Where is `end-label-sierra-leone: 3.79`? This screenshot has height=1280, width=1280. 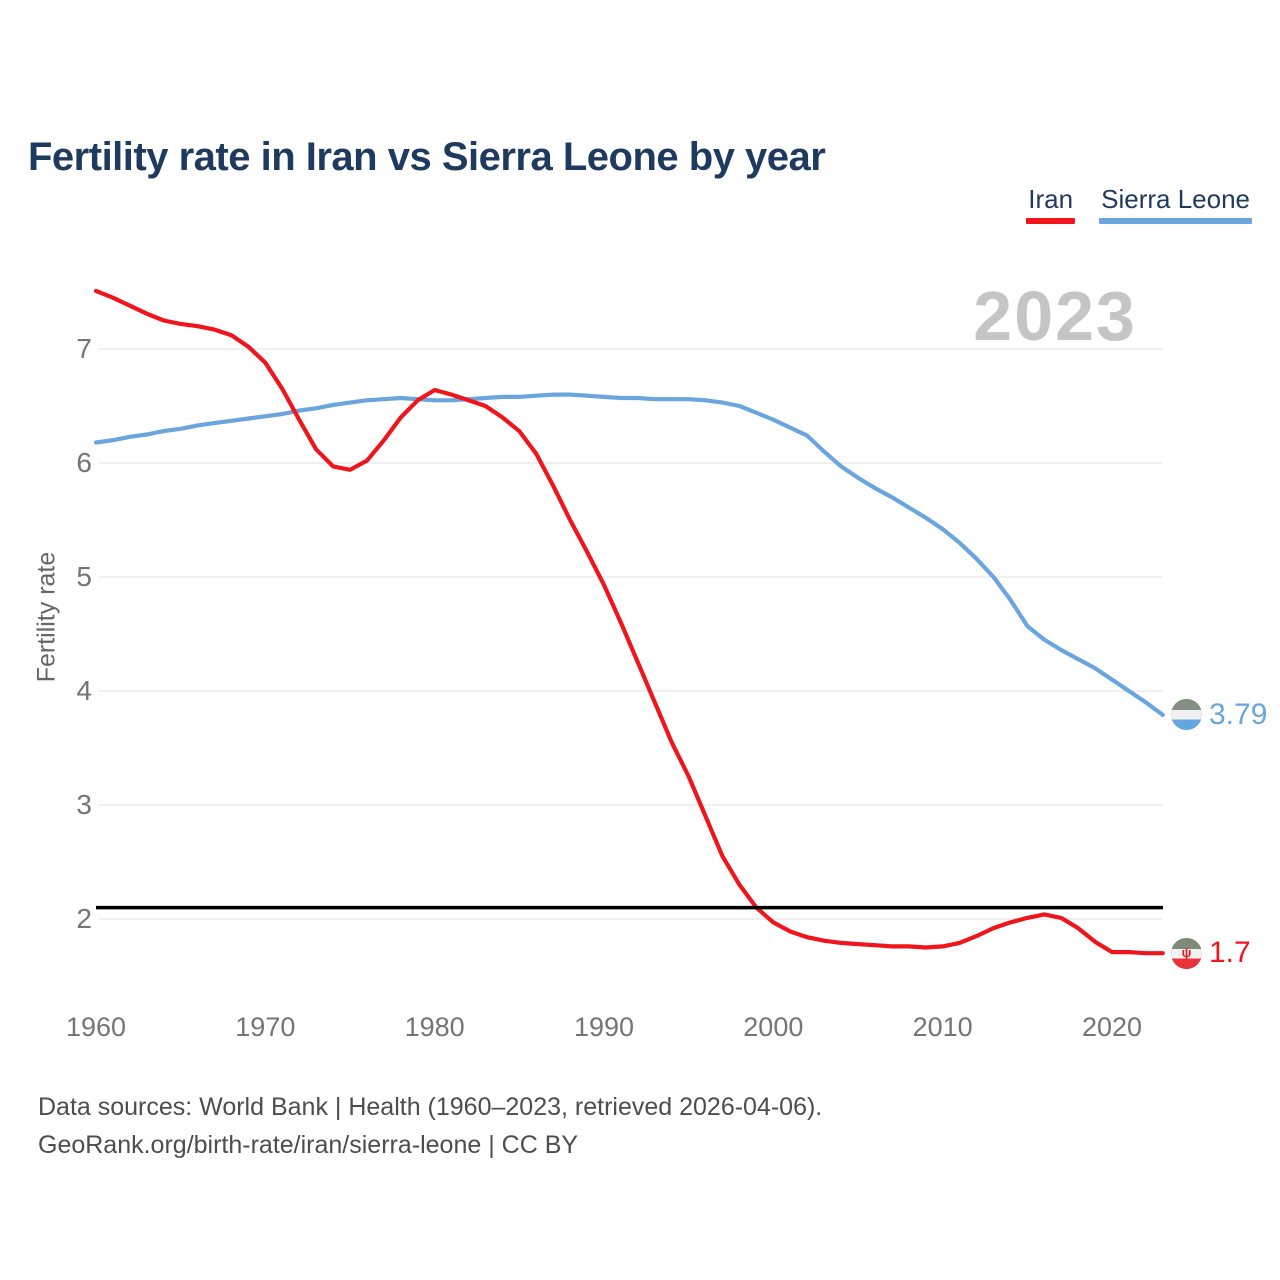
end-label-sierra-leone: 3.79 is located at coordinates (1219, 715).